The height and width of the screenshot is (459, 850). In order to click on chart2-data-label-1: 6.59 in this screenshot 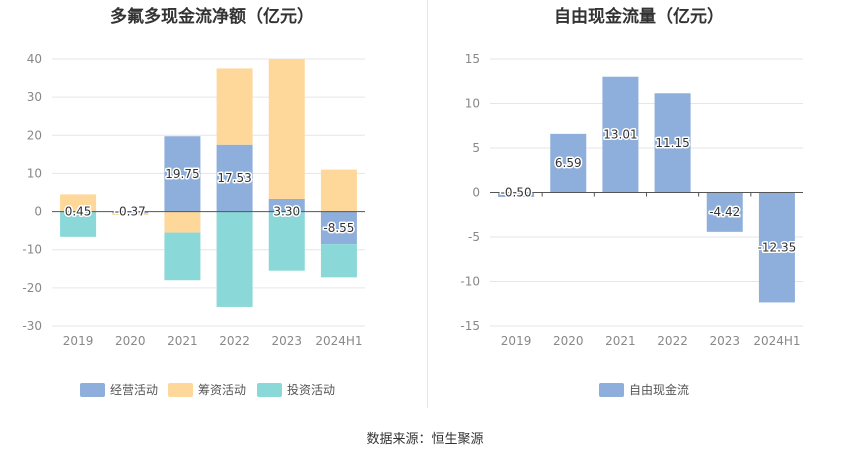, I will do `click(568, 163)`.